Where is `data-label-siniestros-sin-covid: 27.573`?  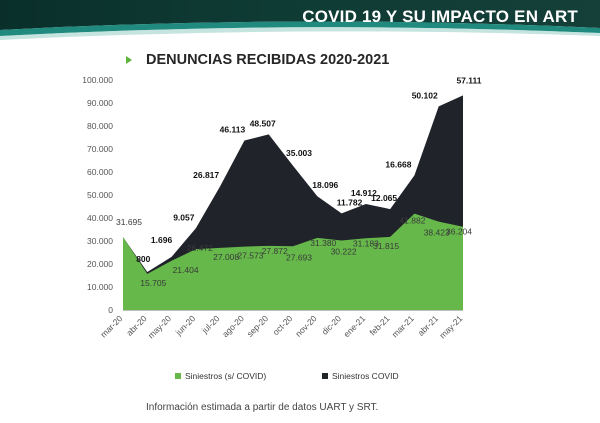 data-label-siniestros-sin-covid: 27.573 is located at coordinates (250, 256).